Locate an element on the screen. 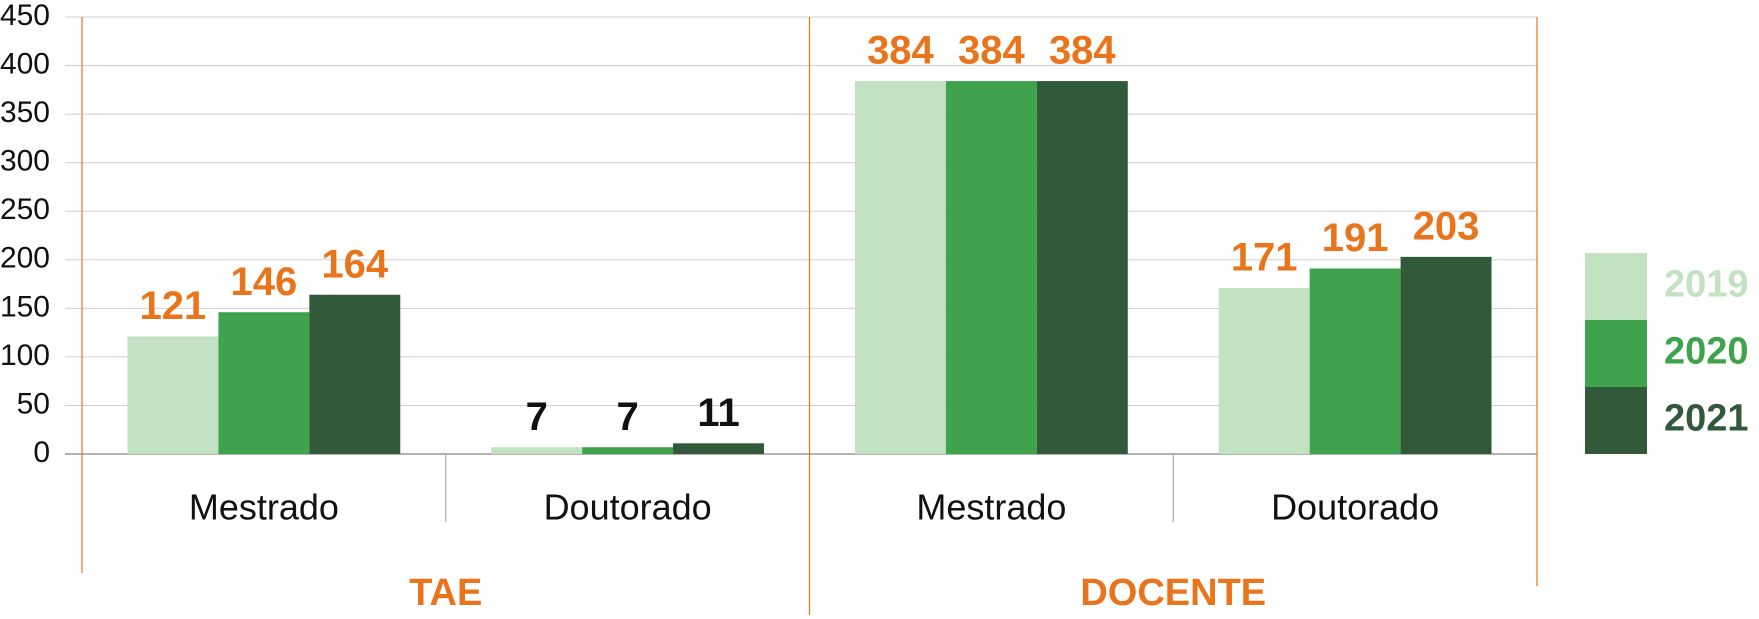 The width and height of the screenshot is (1759, 619). legend-label: 2021 is located at coordinates (1706, 419).